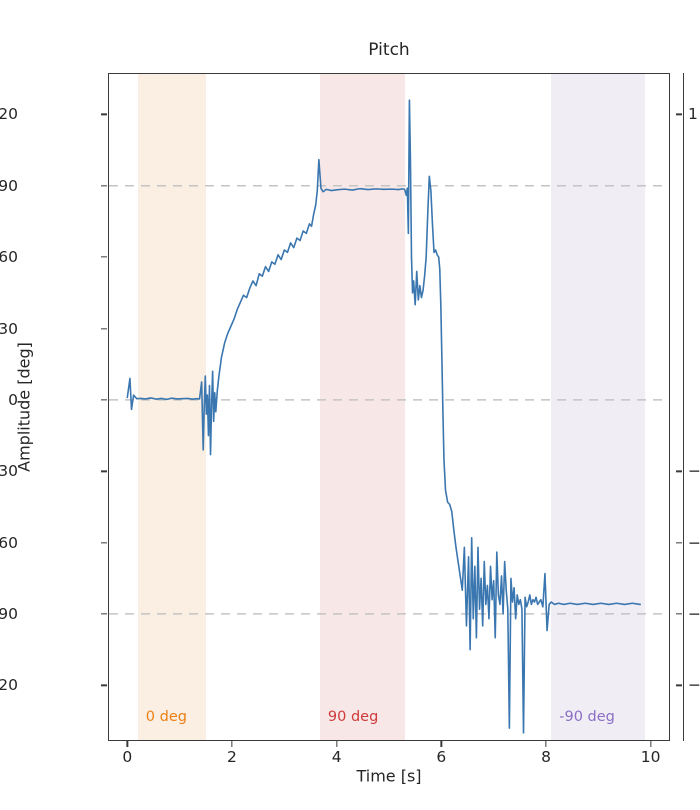 Image resolution: width=700 pixels, height=810 pixels. I want to click on span-annotation: 90 deg, so click(353, 716).